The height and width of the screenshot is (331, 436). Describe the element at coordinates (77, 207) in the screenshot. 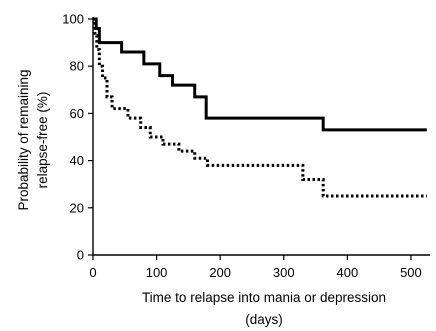

I see `y-tick-label: 20` at that location.